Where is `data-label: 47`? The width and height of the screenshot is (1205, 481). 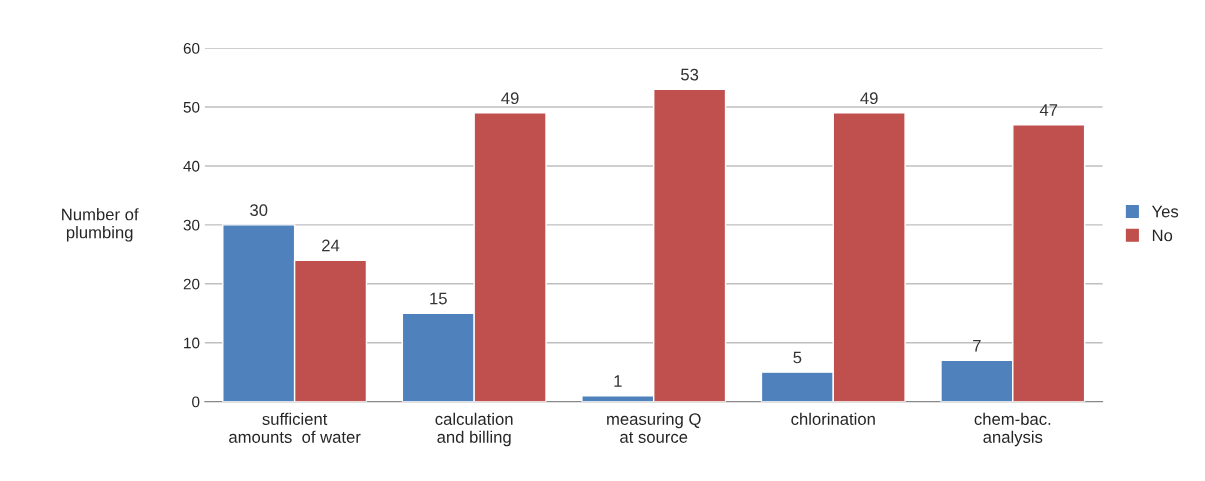
data-label: 47 is located at coordinates (1048, 110).